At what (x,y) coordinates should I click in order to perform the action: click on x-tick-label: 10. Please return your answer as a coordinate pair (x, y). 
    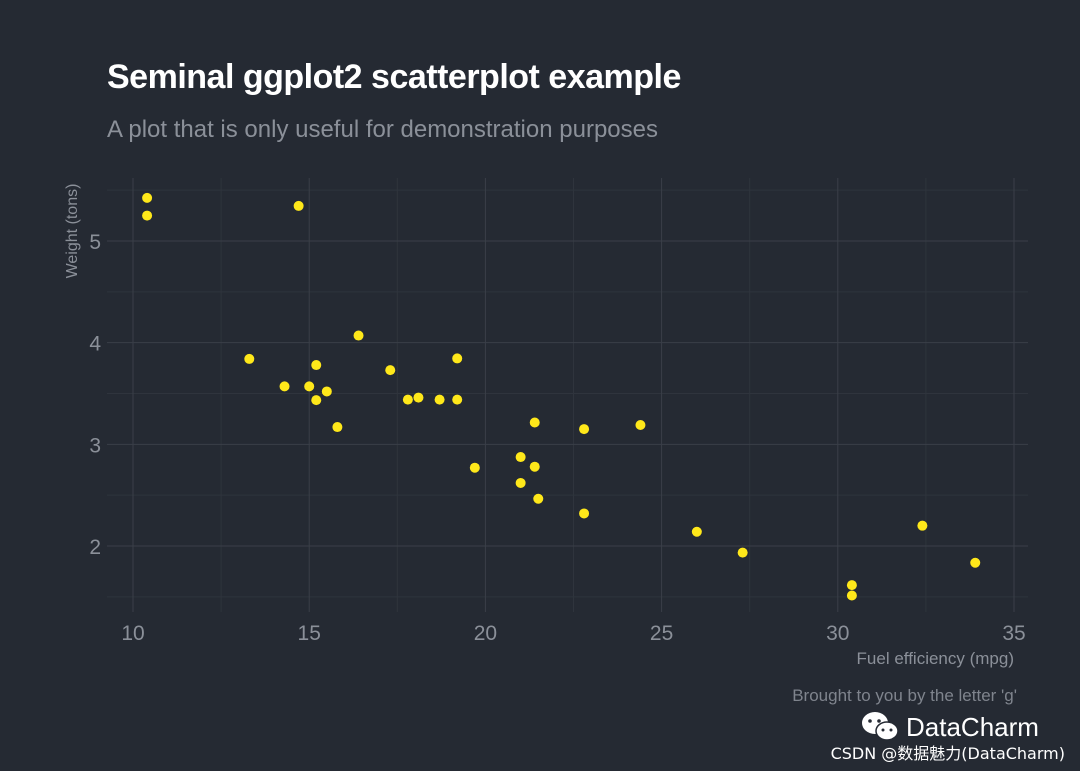
    Looking at the image, I should click on (132, 633).